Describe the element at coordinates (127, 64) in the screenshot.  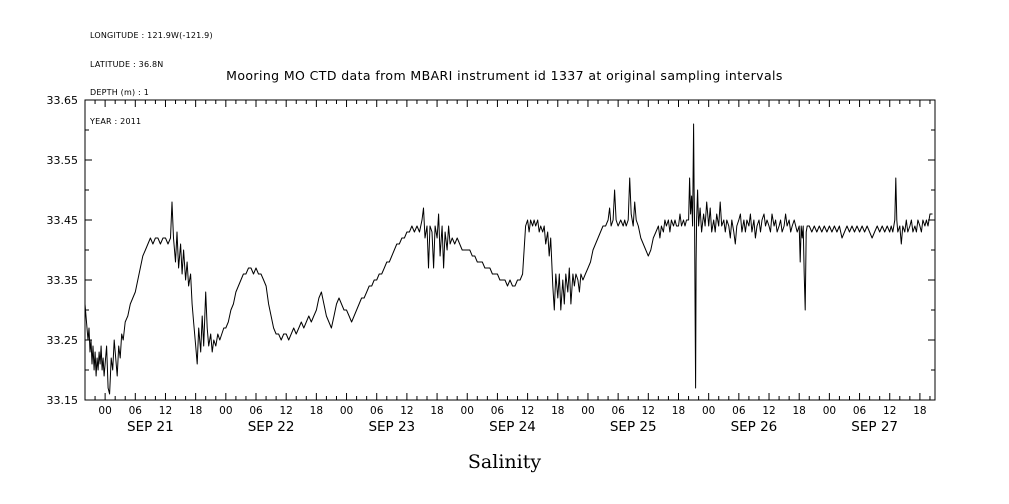
I see `metadata-line-latitude: LATITUDE : 36.8N` at that location.